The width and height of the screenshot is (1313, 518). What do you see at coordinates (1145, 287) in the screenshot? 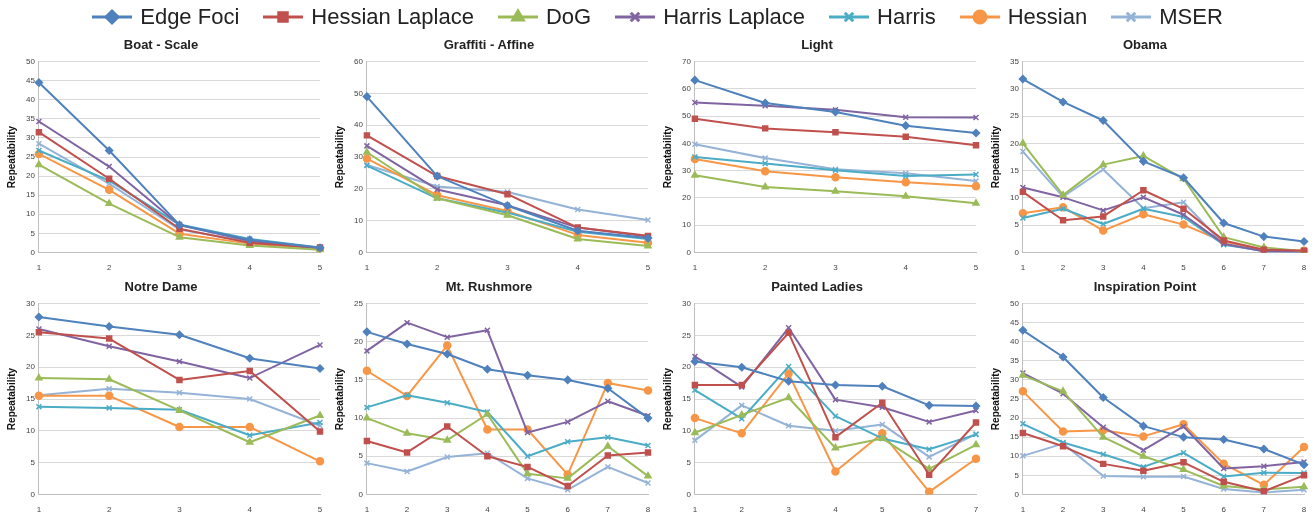
I see `chart-title: Inspiration Point` at bounding box center [1145, 287].